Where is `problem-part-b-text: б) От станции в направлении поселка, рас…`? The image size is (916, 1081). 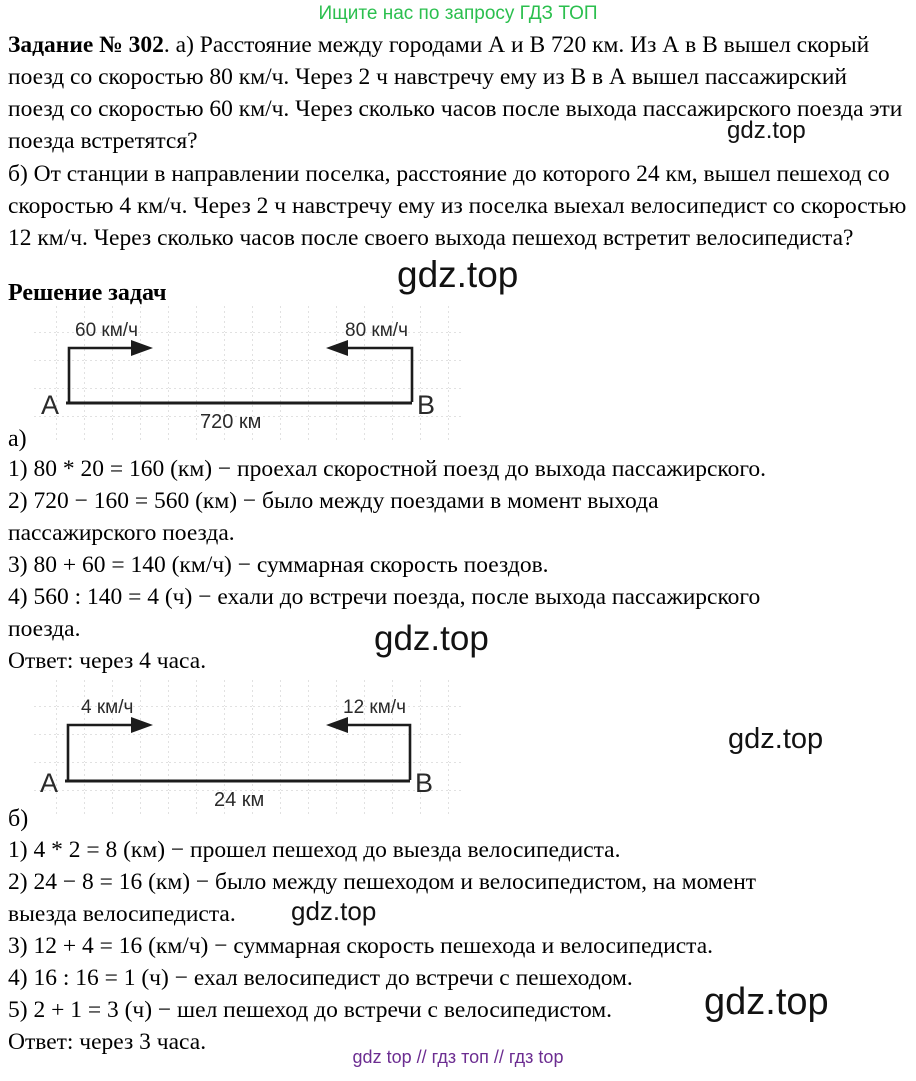
problem-part-b-text: б) От станции в направлении поселка, рас… is located at coordinates (457, 206).